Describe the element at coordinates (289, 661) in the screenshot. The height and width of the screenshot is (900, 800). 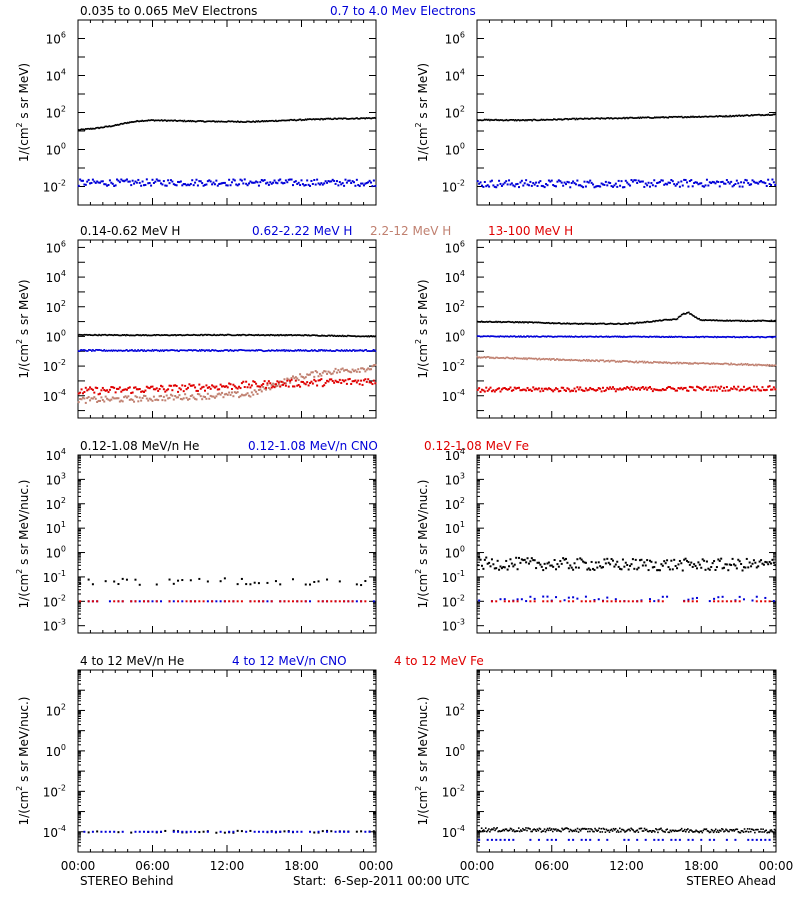
I see `legend-entry: 4 to 12 MeV/n CNO` at that location.